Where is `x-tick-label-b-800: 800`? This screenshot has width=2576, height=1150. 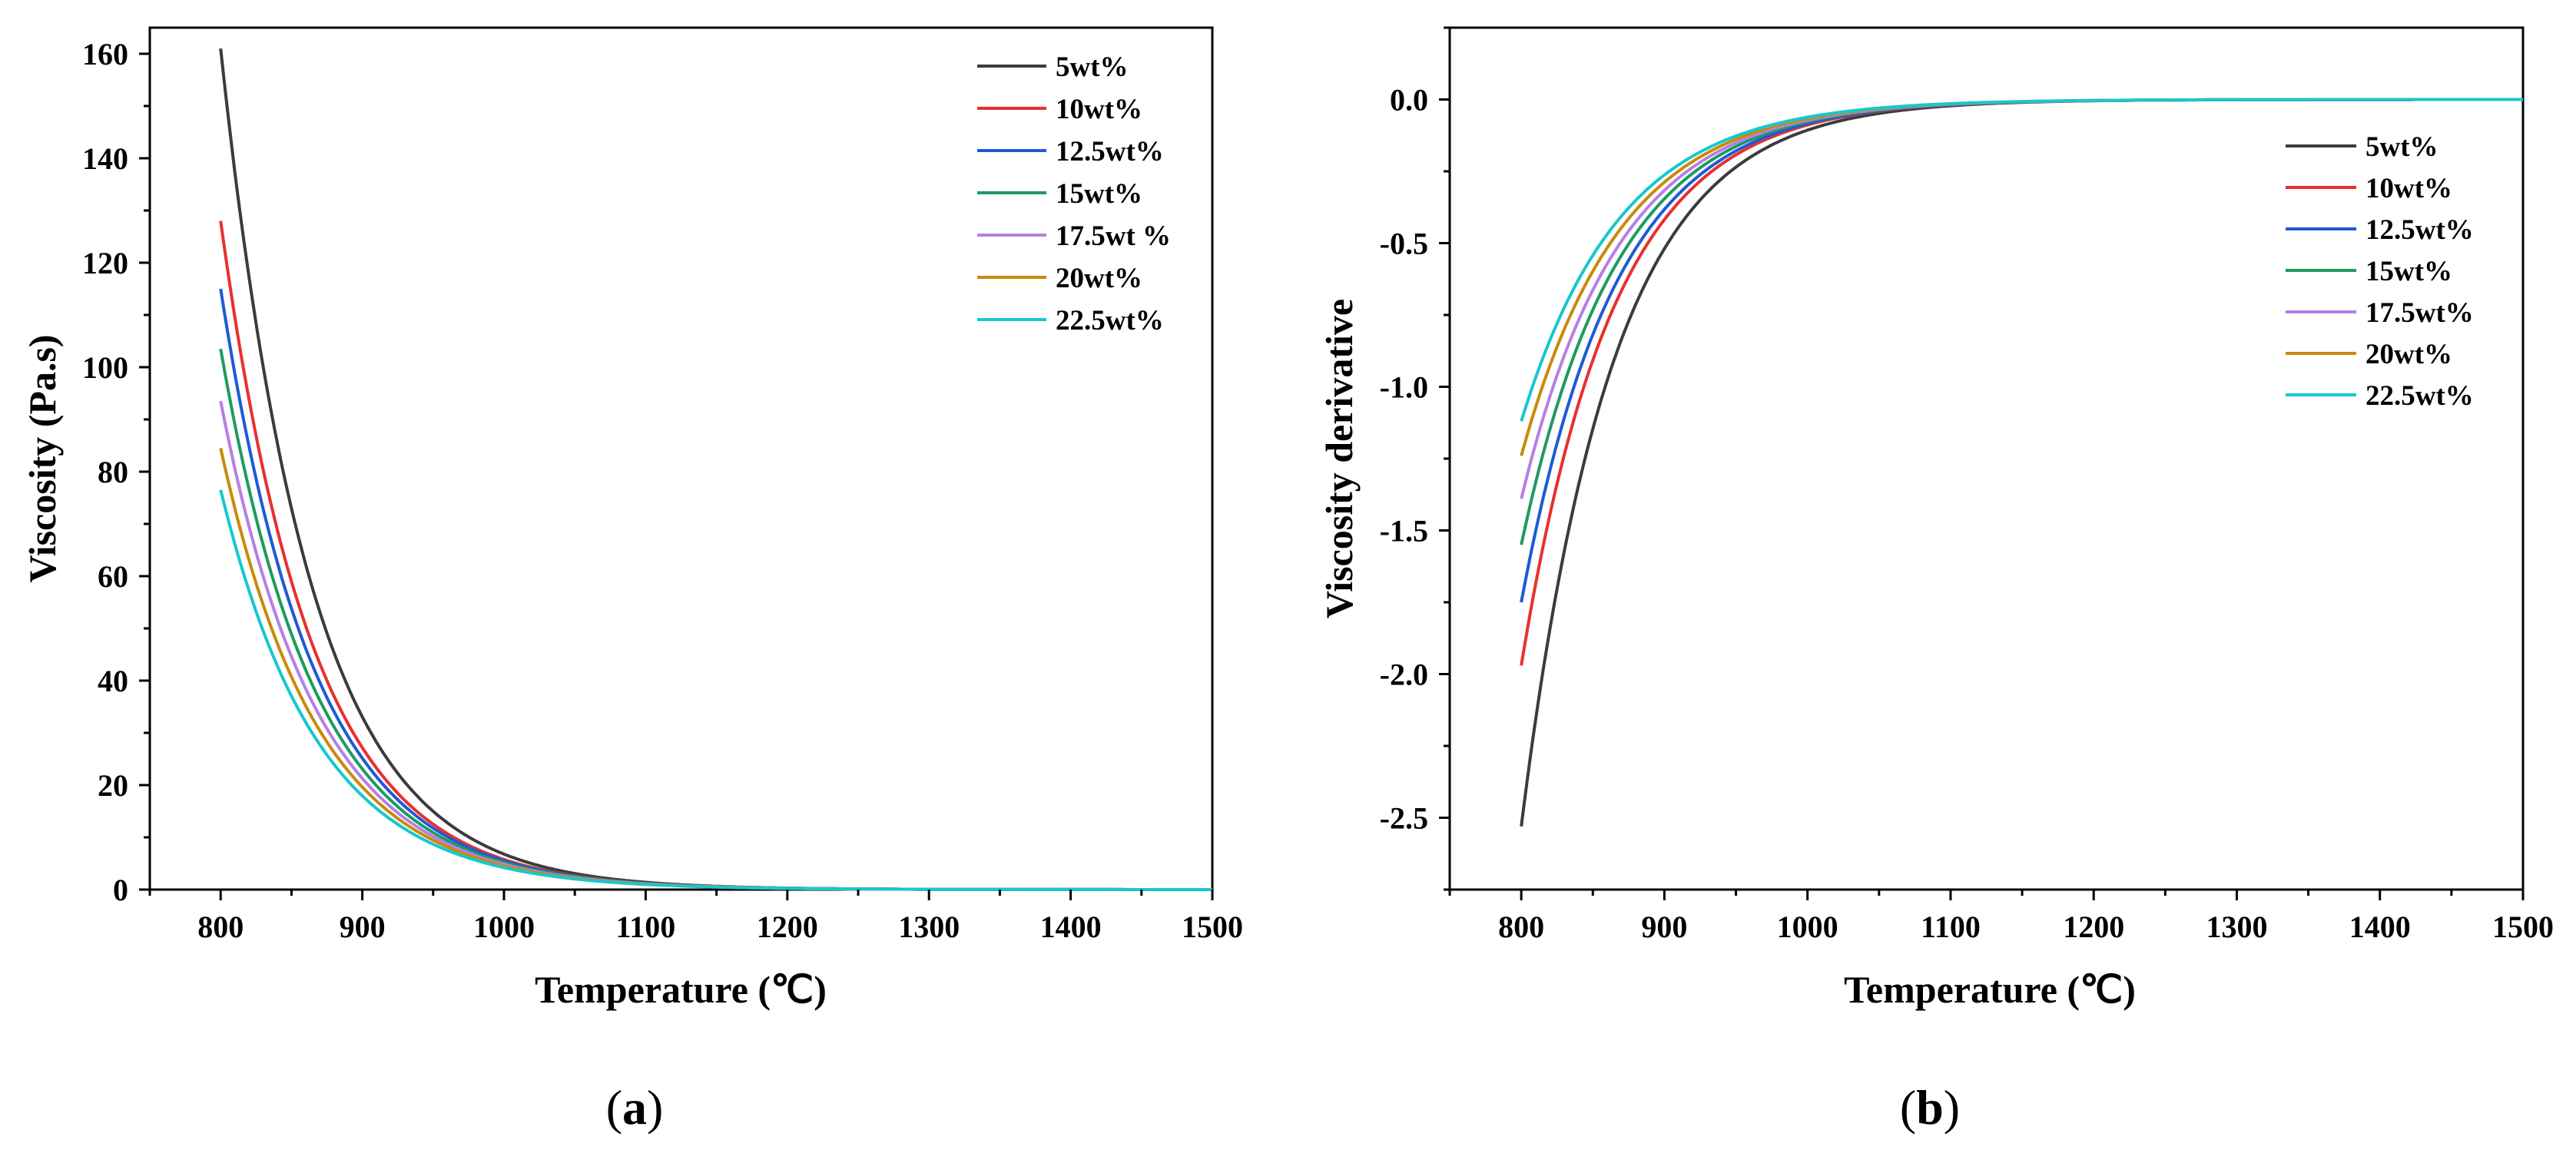
x-tick-label-b-800: 800 is located at coordinates (1521, 927).